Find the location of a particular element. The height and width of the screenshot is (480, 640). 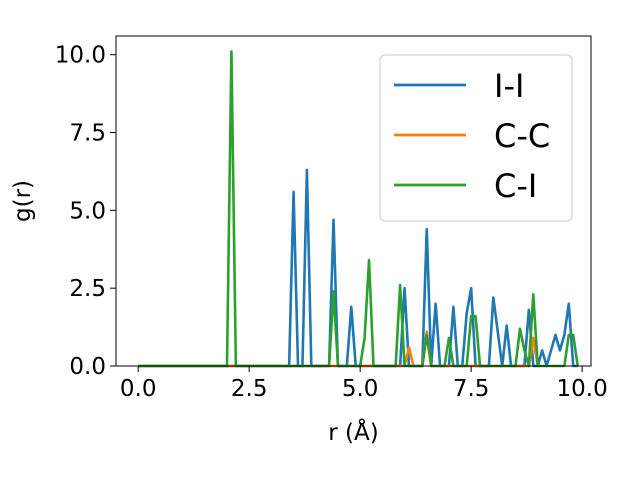

x-tick-label: 10.0 is located at coordinates (582, 389).